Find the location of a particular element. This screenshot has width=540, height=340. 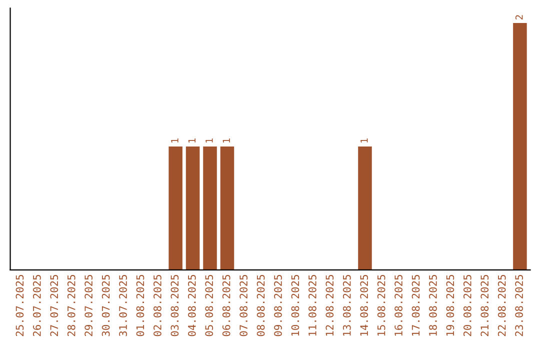

x-tick-label: 27.07.2025 is located at coordinates (54, 305).